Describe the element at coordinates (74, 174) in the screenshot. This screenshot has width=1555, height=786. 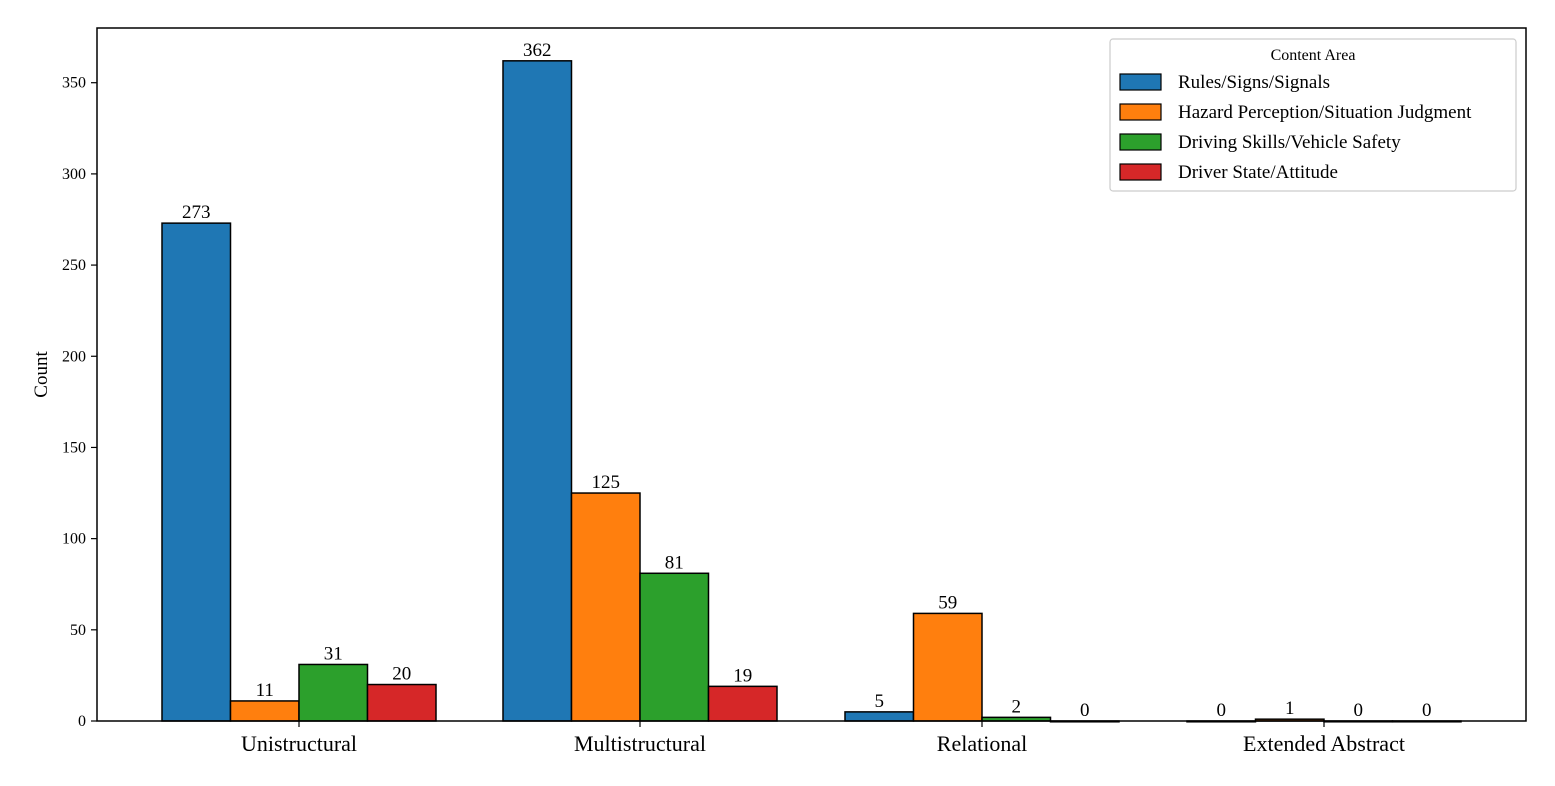
I see `y-tick-label: 300` at that location.